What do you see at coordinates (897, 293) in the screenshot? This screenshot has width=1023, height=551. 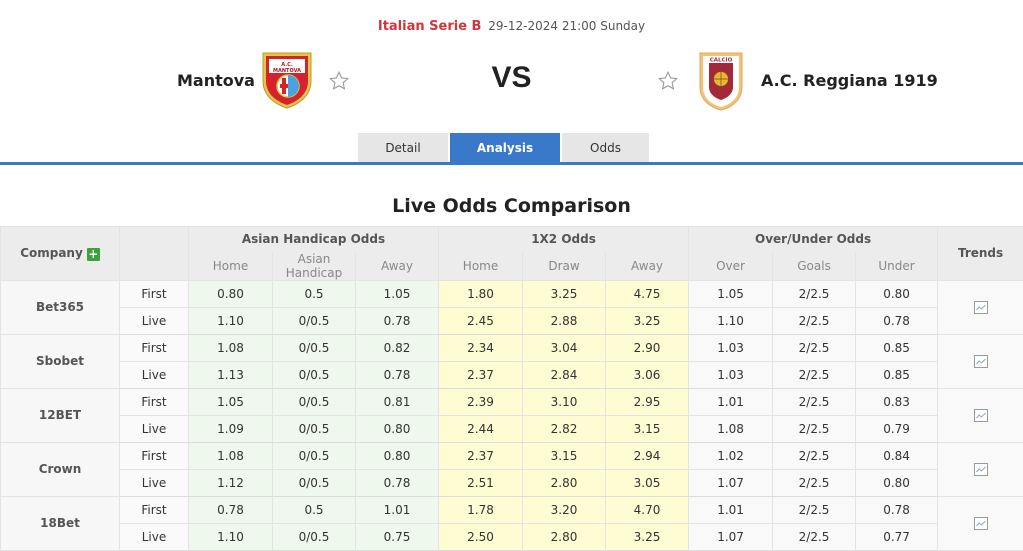 I see `ou-under-odds: 0.80` at bounding box center [897, 293].